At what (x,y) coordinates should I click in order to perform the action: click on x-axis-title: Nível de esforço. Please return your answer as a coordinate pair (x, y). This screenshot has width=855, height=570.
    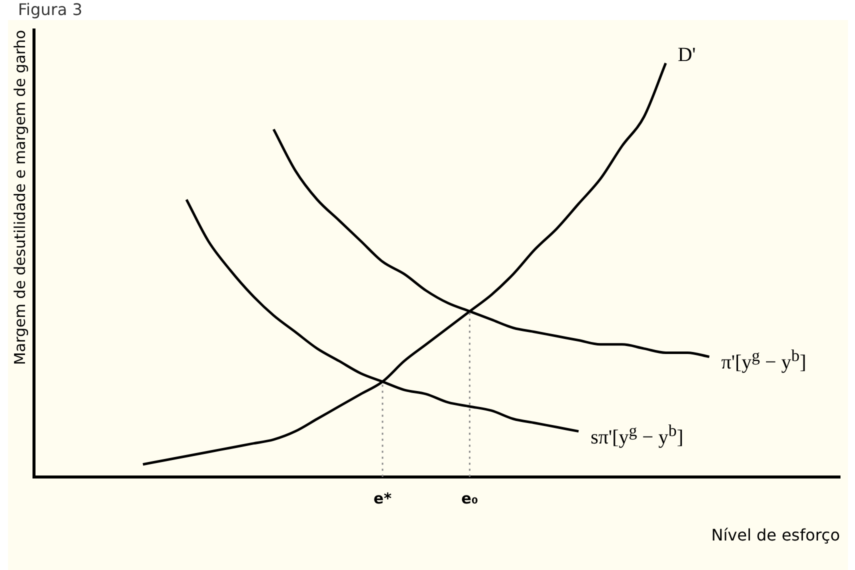
    Looking at the image, I should click on (775, 535).